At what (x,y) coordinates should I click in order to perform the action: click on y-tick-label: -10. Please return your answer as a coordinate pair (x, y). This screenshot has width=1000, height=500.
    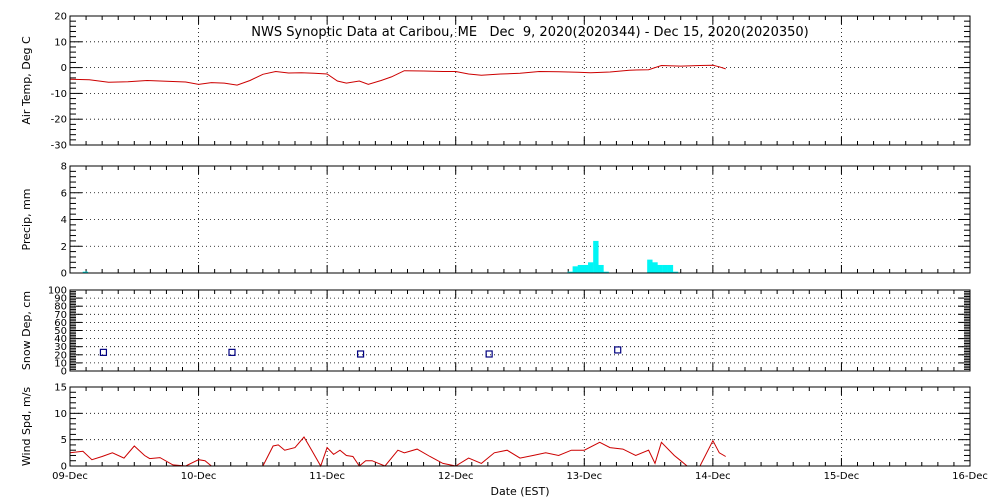
    Looking at the image, I should click on (59, 94).